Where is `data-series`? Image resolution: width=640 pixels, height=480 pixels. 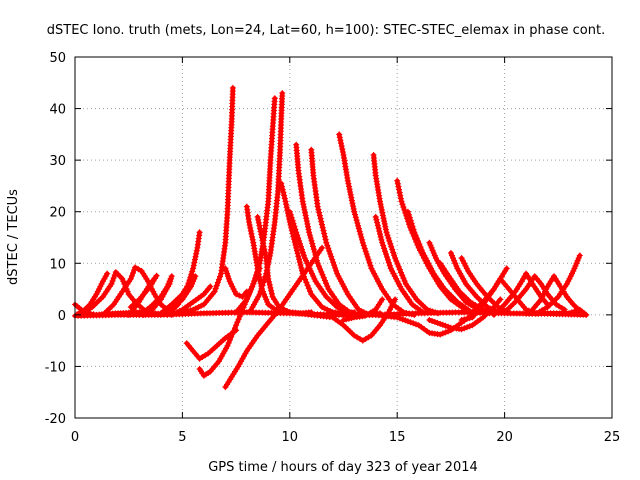 data-series is located at coordinates (438, 260).